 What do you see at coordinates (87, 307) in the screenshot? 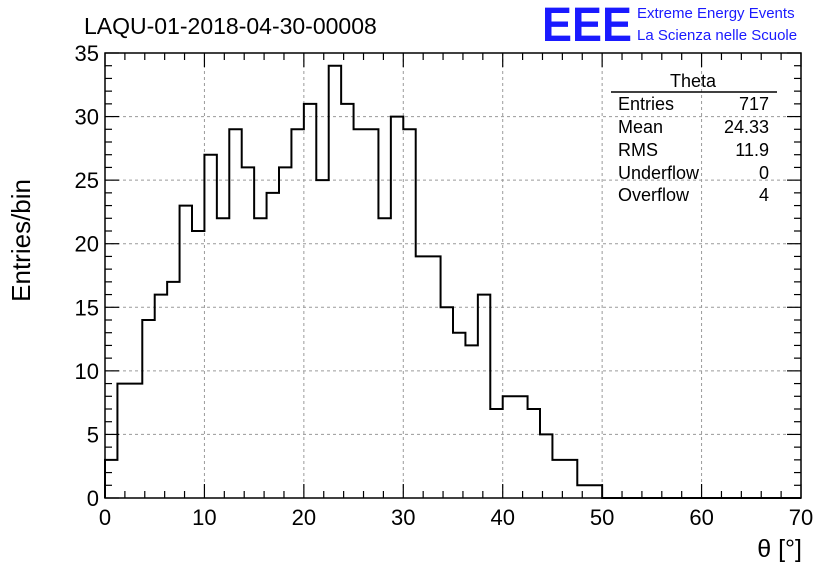
I see `y-tick-label: 15` at bounding box center [87, 307].